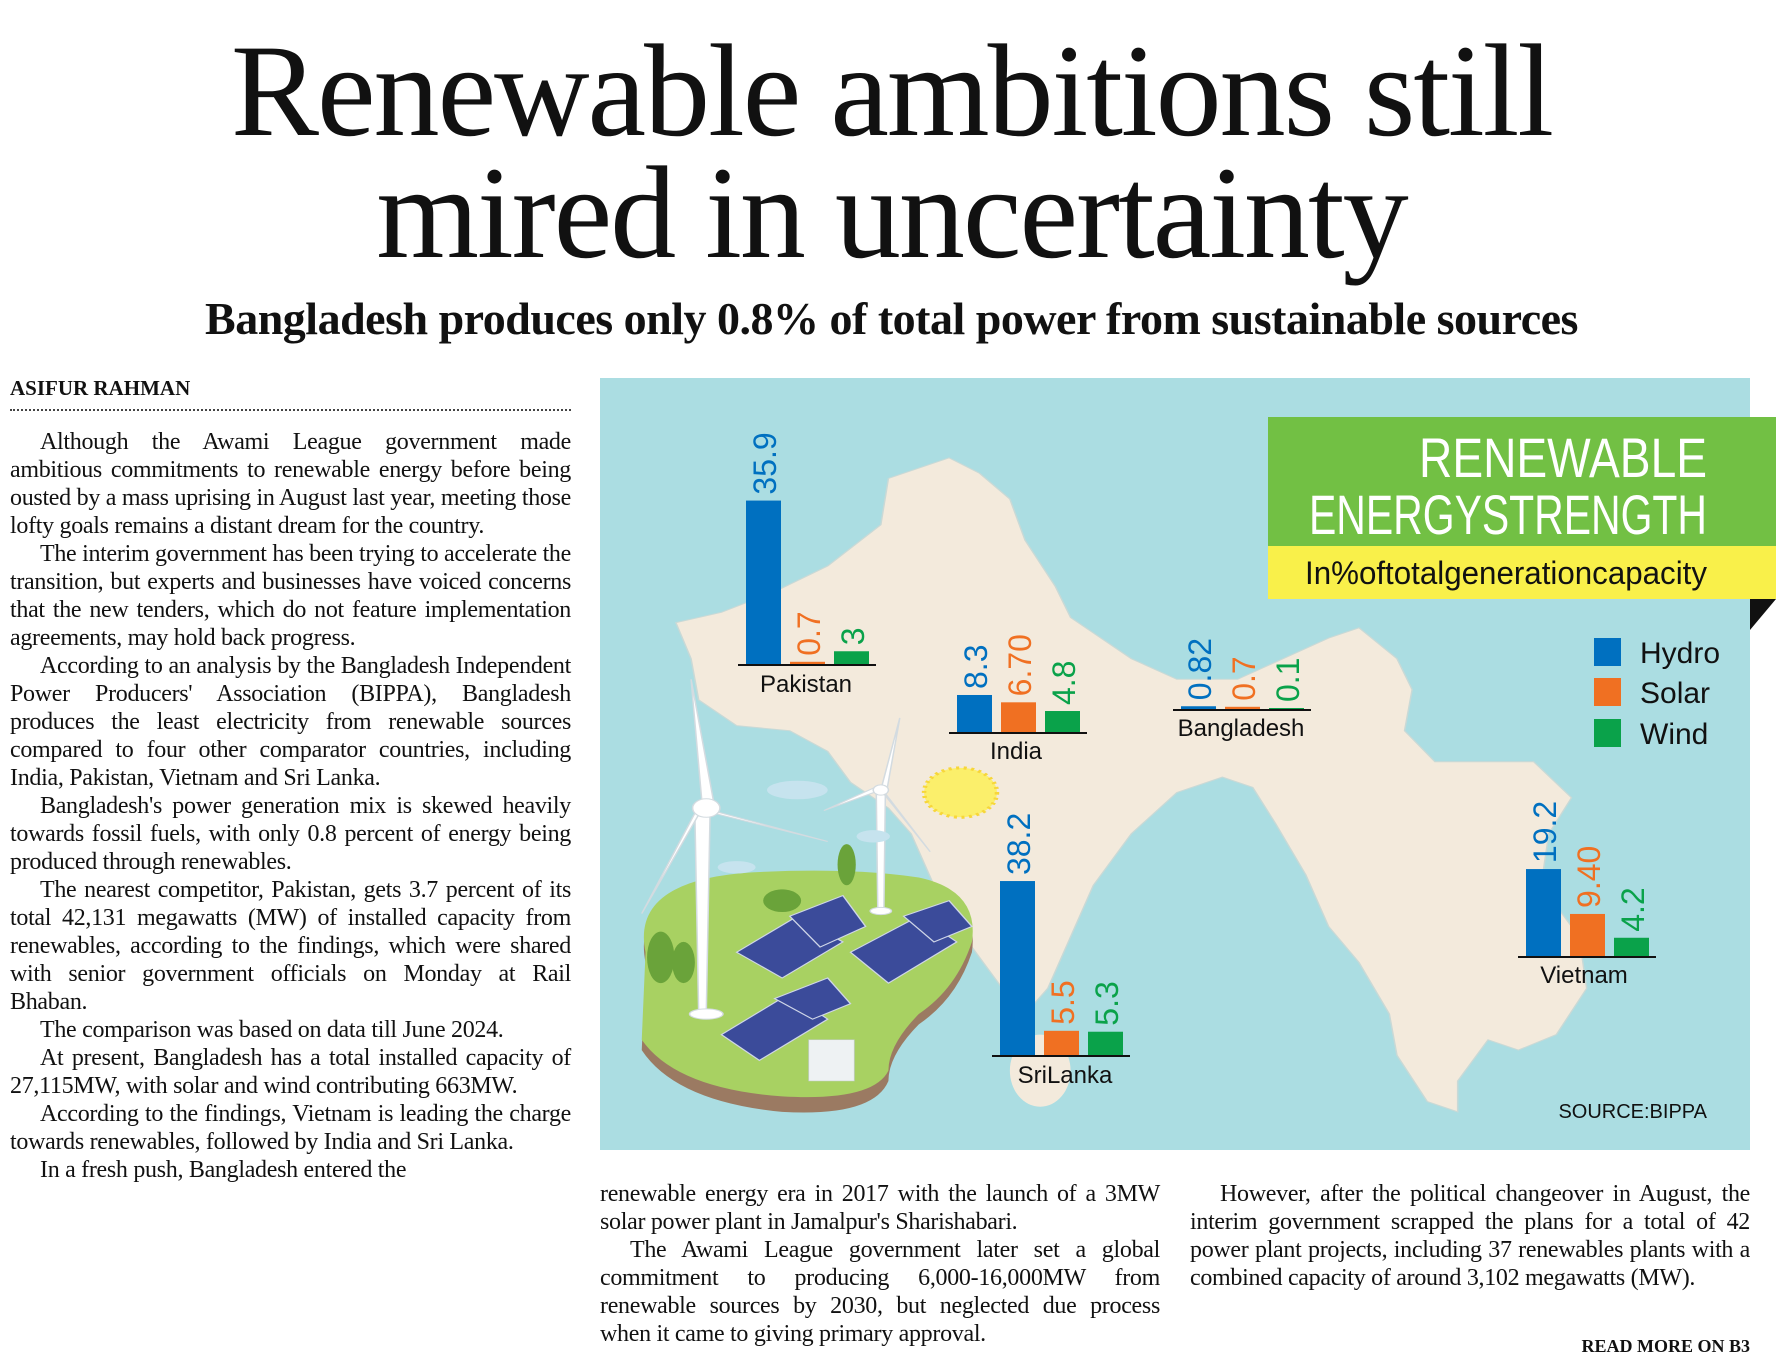 The width and height of the screenshot is (1783, 1364). Describe the element at coordinates (974, 713) in the screenshot. I see `bar-hydro-india` at that location.